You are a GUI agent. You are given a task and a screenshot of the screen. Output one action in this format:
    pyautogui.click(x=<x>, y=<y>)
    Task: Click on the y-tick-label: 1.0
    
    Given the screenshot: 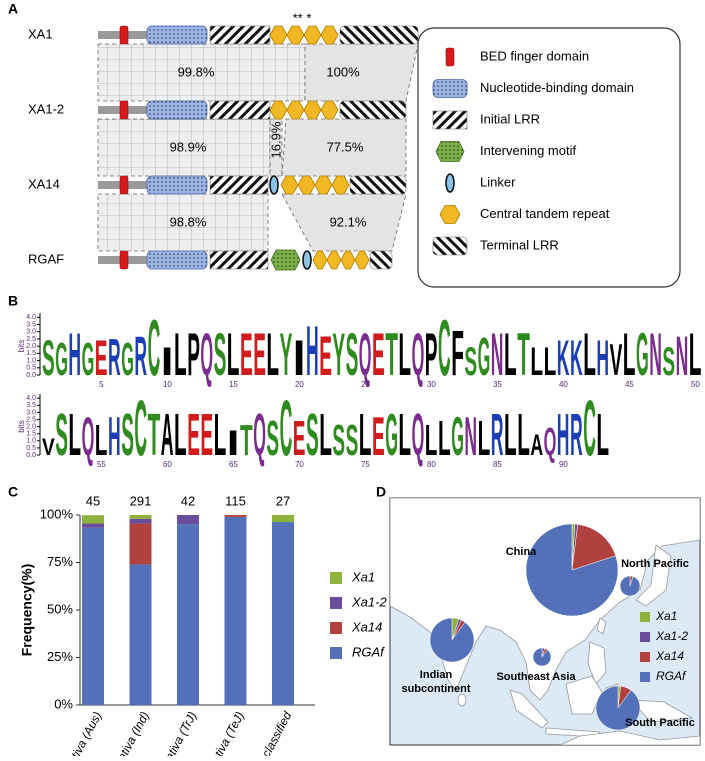 What is the action you would take?
    pyautogui.click(x=31, y=441)
    